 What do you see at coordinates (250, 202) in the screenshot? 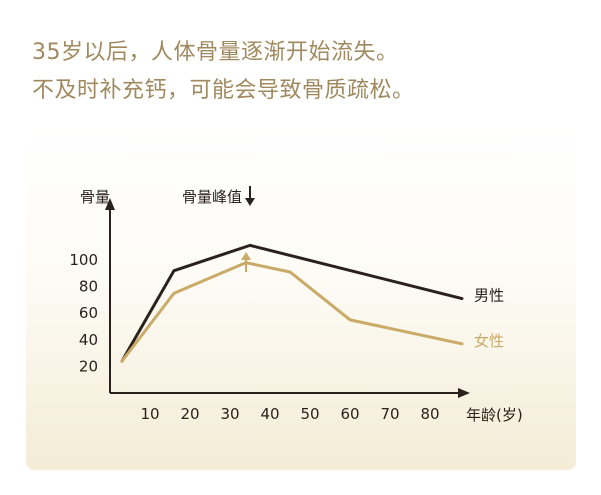
I see `peak-arrow-head` at bounding box center [250, 202].